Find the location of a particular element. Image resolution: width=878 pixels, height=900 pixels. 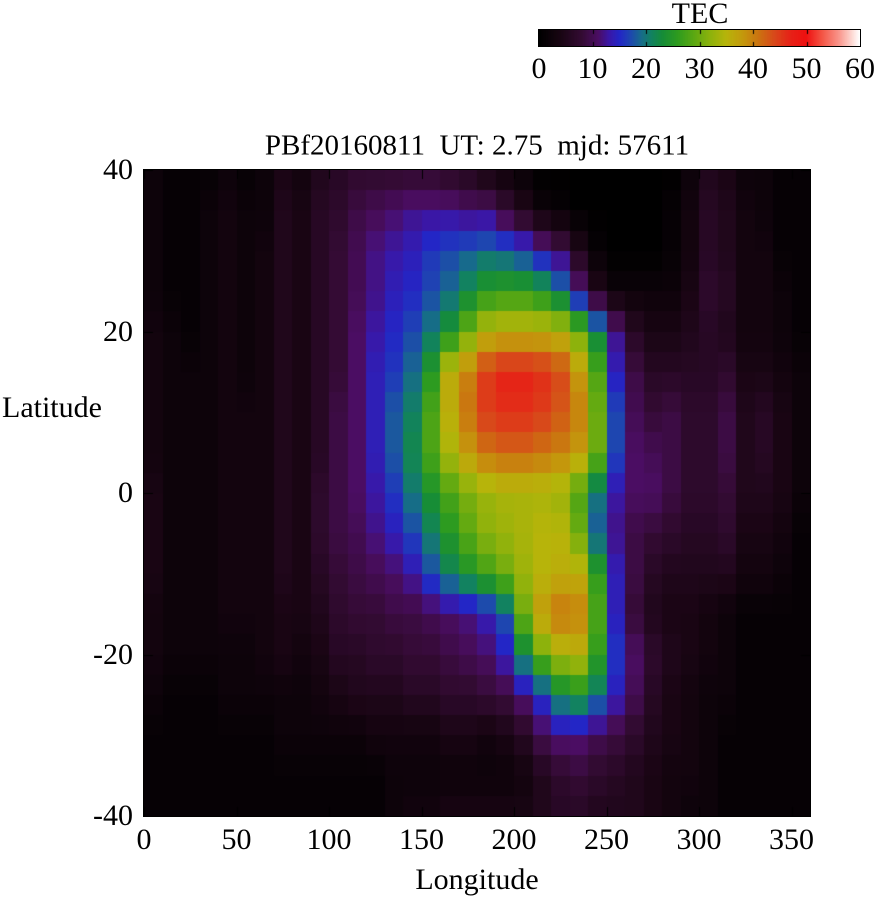

colorbar is located at coordinates (699, 38).